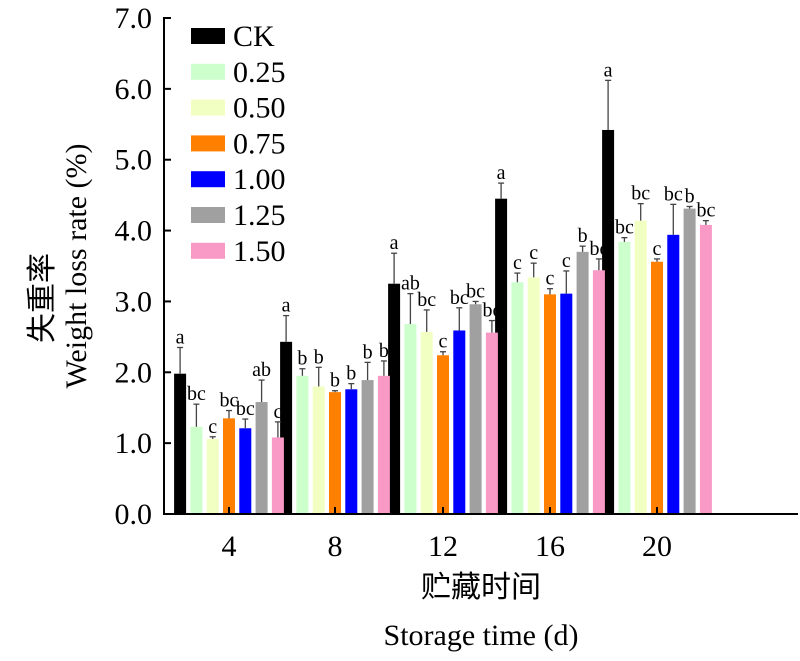 The height and width of the screenshot is (661, 800). What do you see at coordinates (134, 514) in the screenshot?
I see `y-tick-label: 0.0` at bounding box center [134, 514].